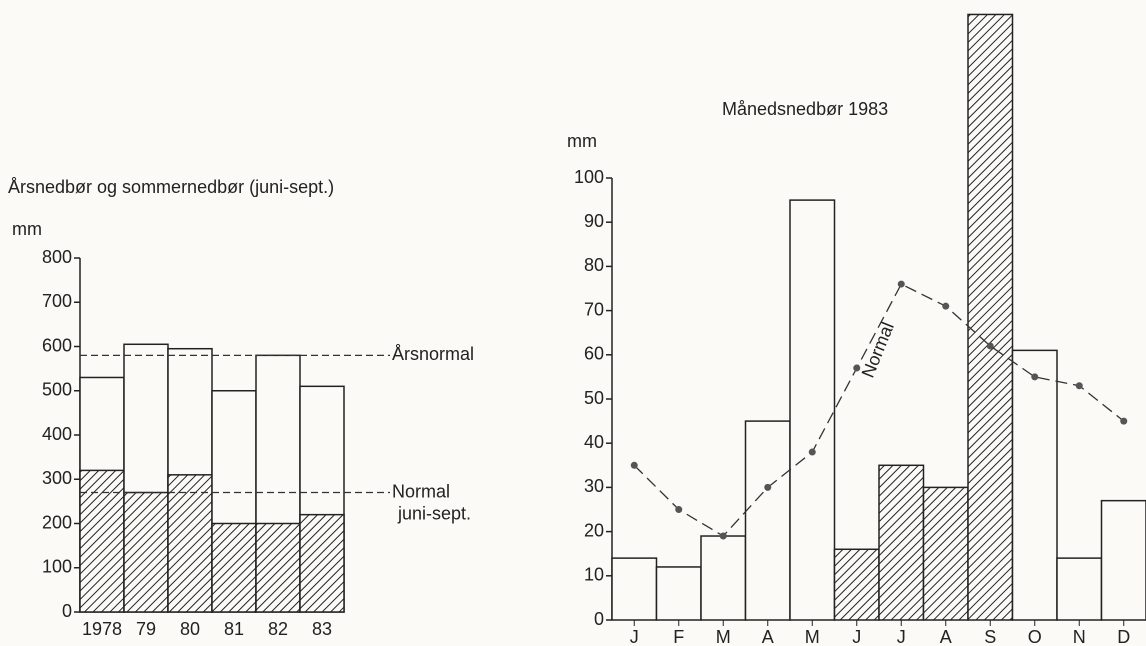 The height and width of the screenshot is (646, 1146). What do you see at coordinates (57, 257) in the screenshot?
I see `y-tick-label: 800` at bounding box center [57, 257].